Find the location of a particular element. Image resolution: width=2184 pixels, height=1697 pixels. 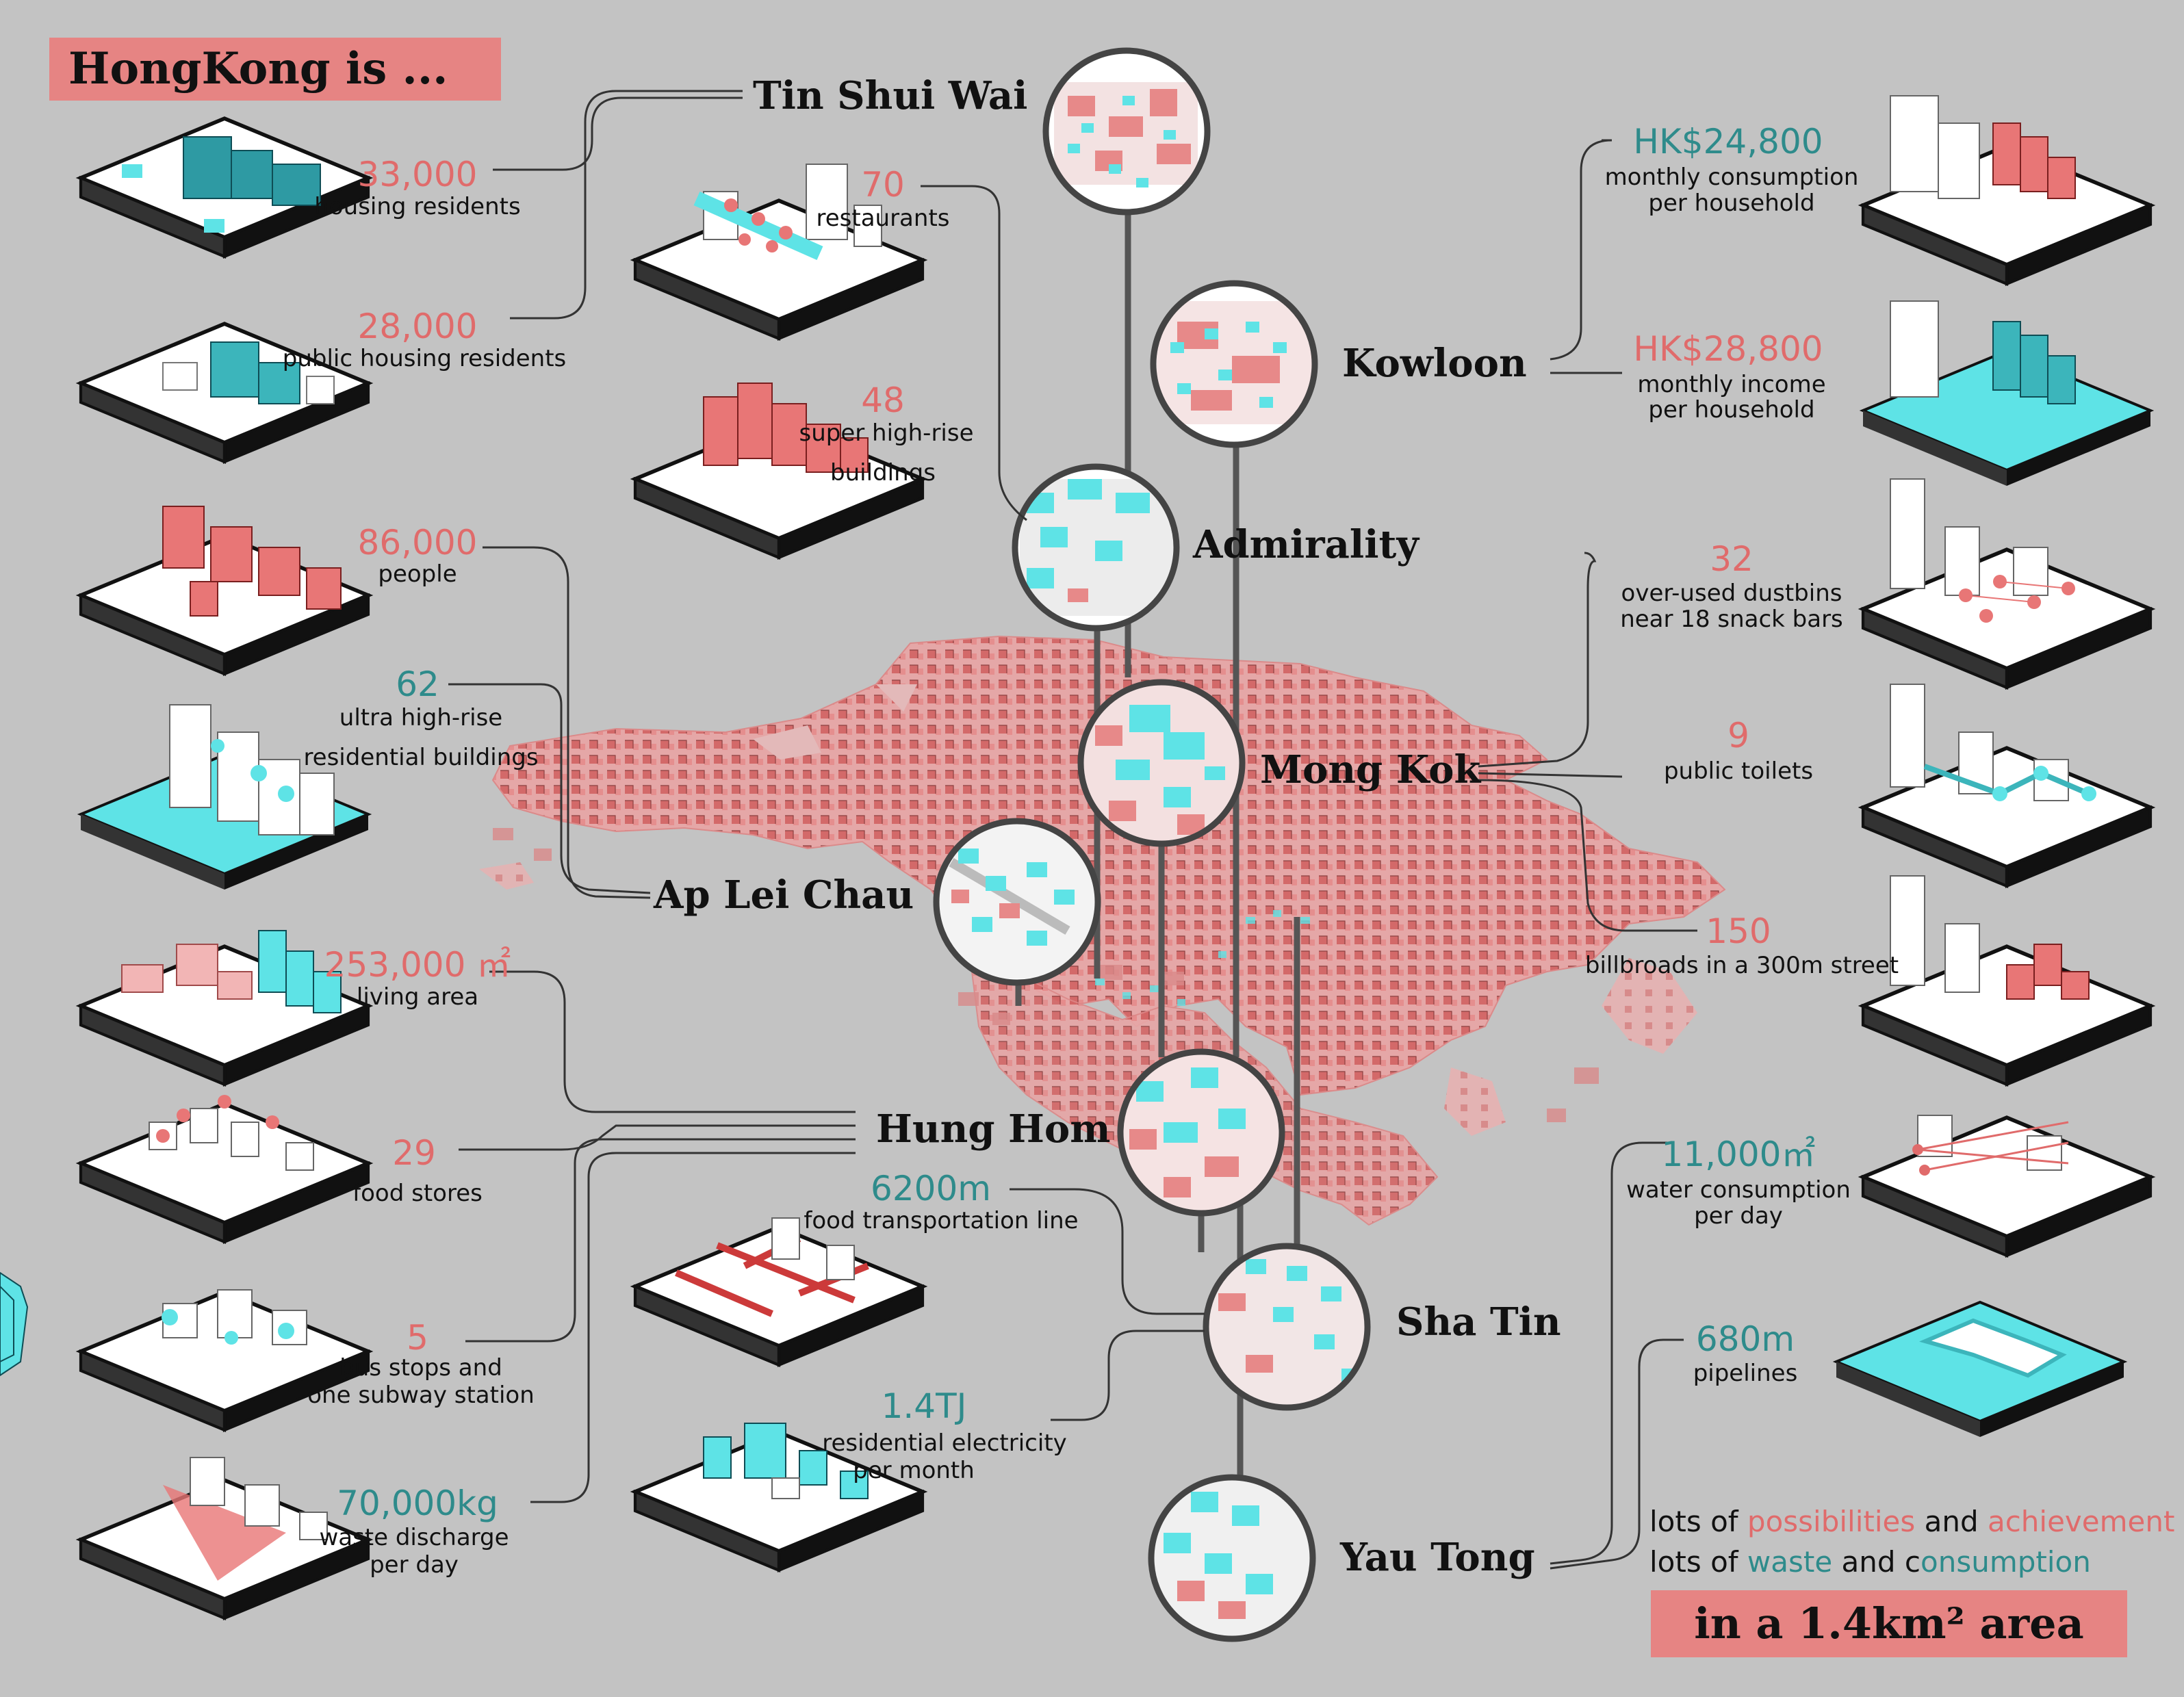

stat-pipelines-value: 680m is located at coordinates (1745, 1339).